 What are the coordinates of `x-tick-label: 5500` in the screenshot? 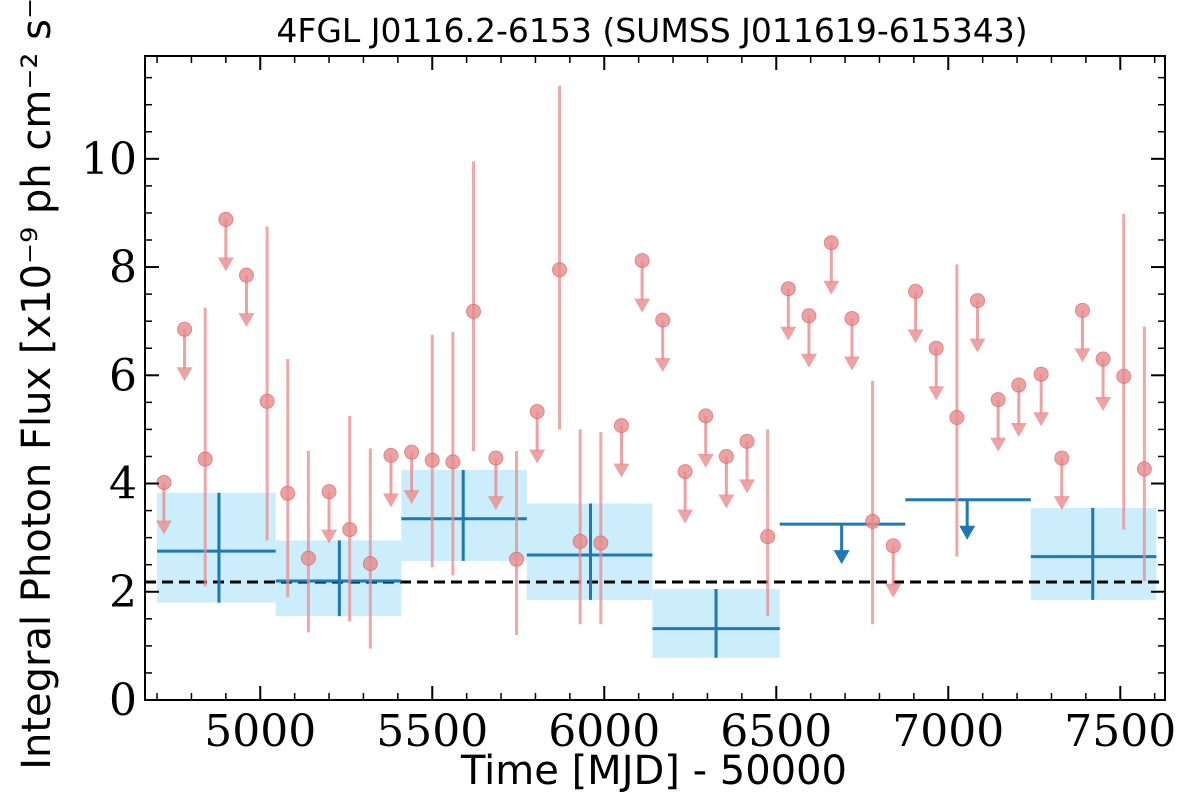 It's located at (432, 731).